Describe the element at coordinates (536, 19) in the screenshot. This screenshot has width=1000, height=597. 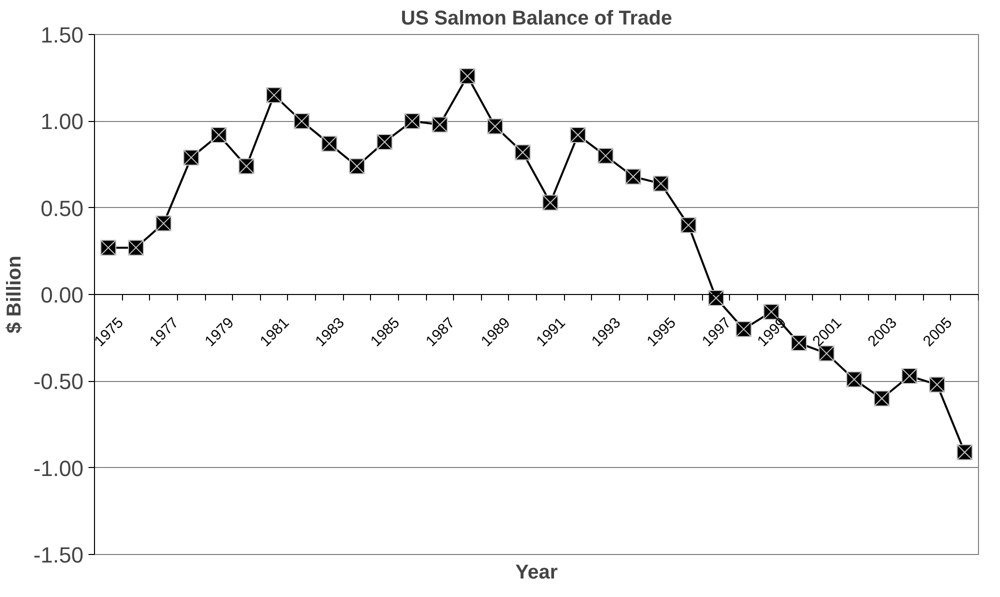
I see `chart-title: US Salmon Balance of Trade` at that location.